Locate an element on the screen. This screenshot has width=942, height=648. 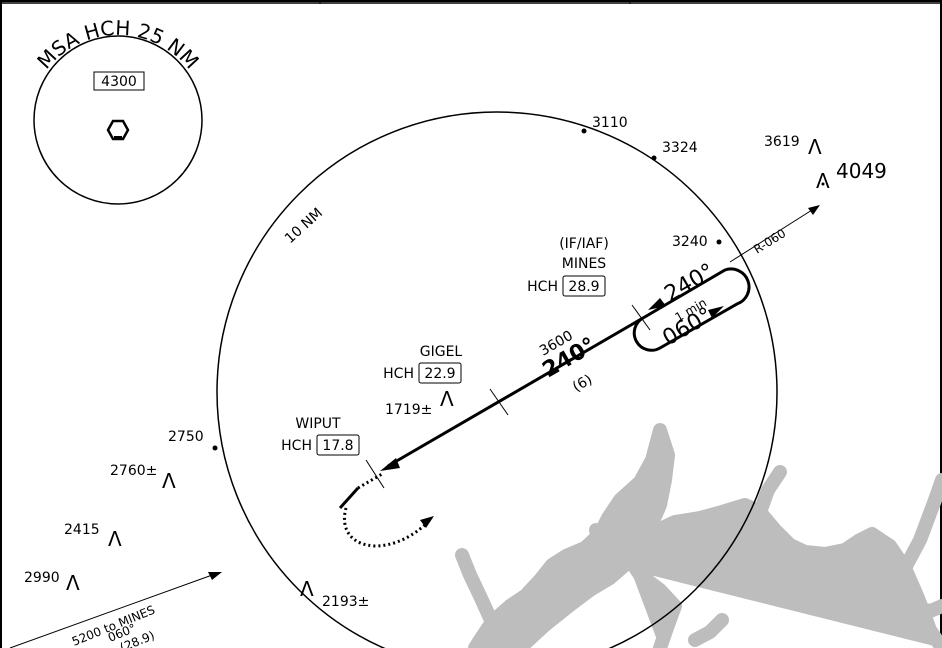
elev-2990: 2990 is located at coordinates (42, 578).